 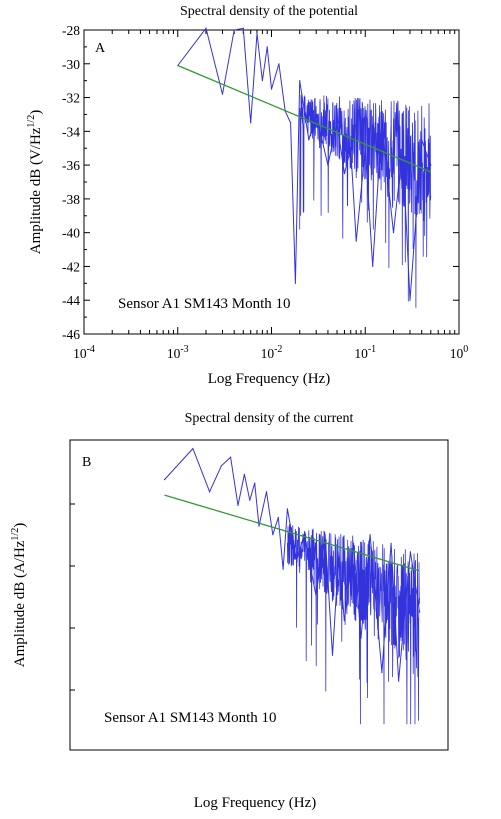 I want to click on chart-a-y-tick-label: -42, so click(x=71, y=266).